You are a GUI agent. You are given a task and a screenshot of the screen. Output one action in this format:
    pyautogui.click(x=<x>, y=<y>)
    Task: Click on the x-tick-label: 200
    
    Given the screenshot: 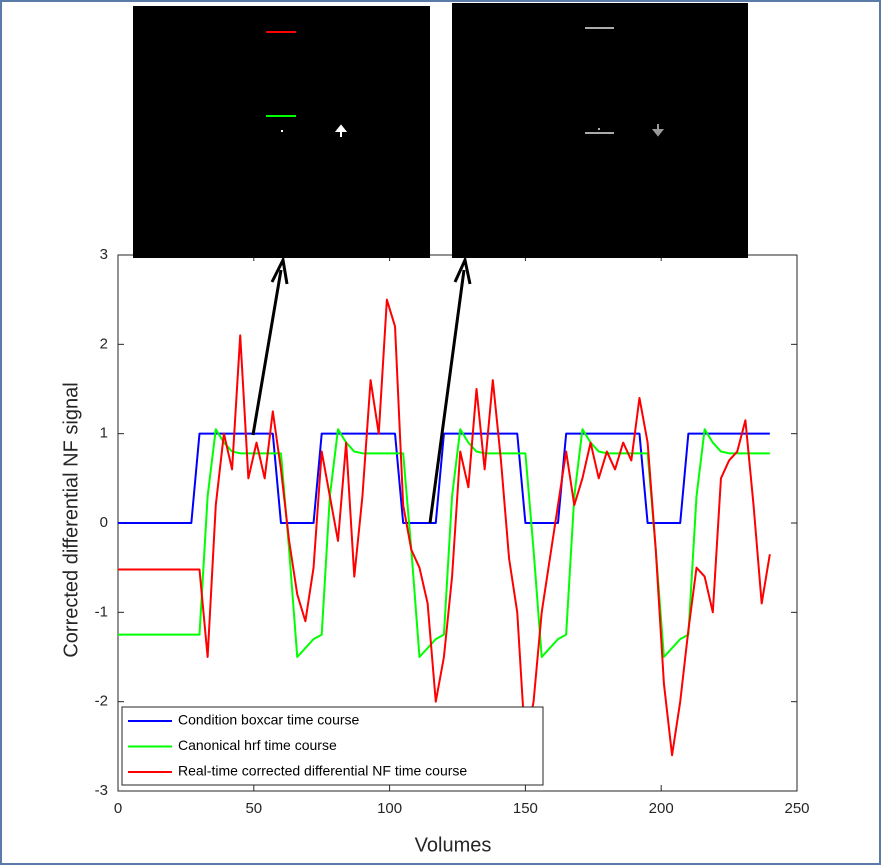 What is the action you would take?
    pyautogui.click(x=661, y=808)
    